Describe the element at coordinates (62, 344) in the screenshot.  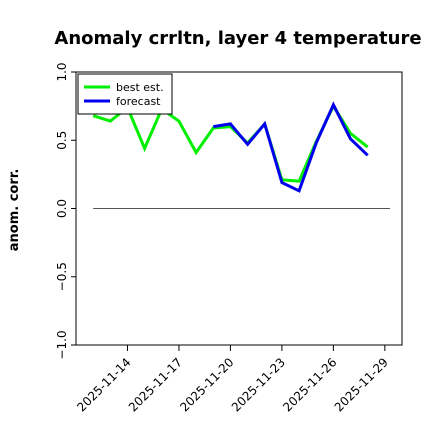
I see `y-tick-label: −1.0` at that location.